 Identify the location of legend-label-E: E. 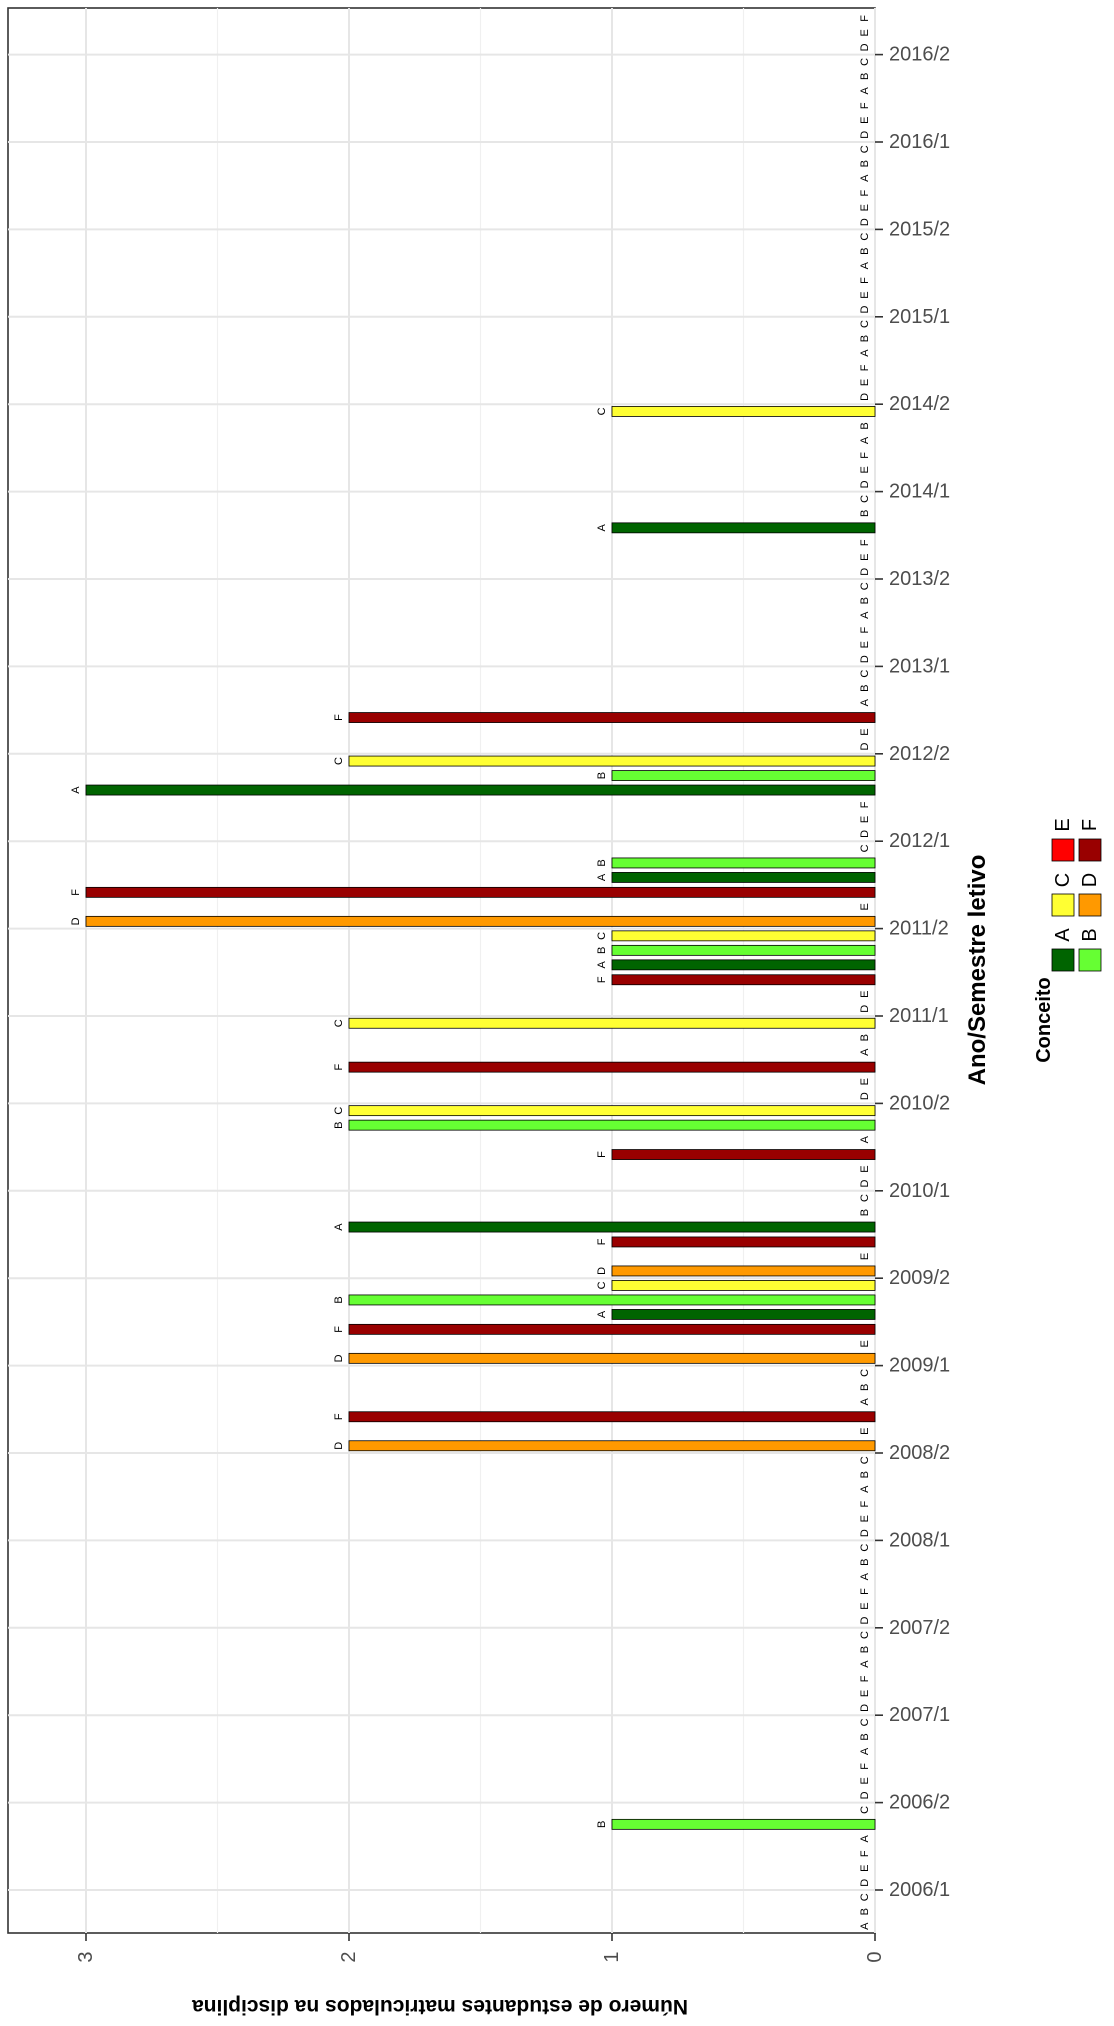
(1063, 824).